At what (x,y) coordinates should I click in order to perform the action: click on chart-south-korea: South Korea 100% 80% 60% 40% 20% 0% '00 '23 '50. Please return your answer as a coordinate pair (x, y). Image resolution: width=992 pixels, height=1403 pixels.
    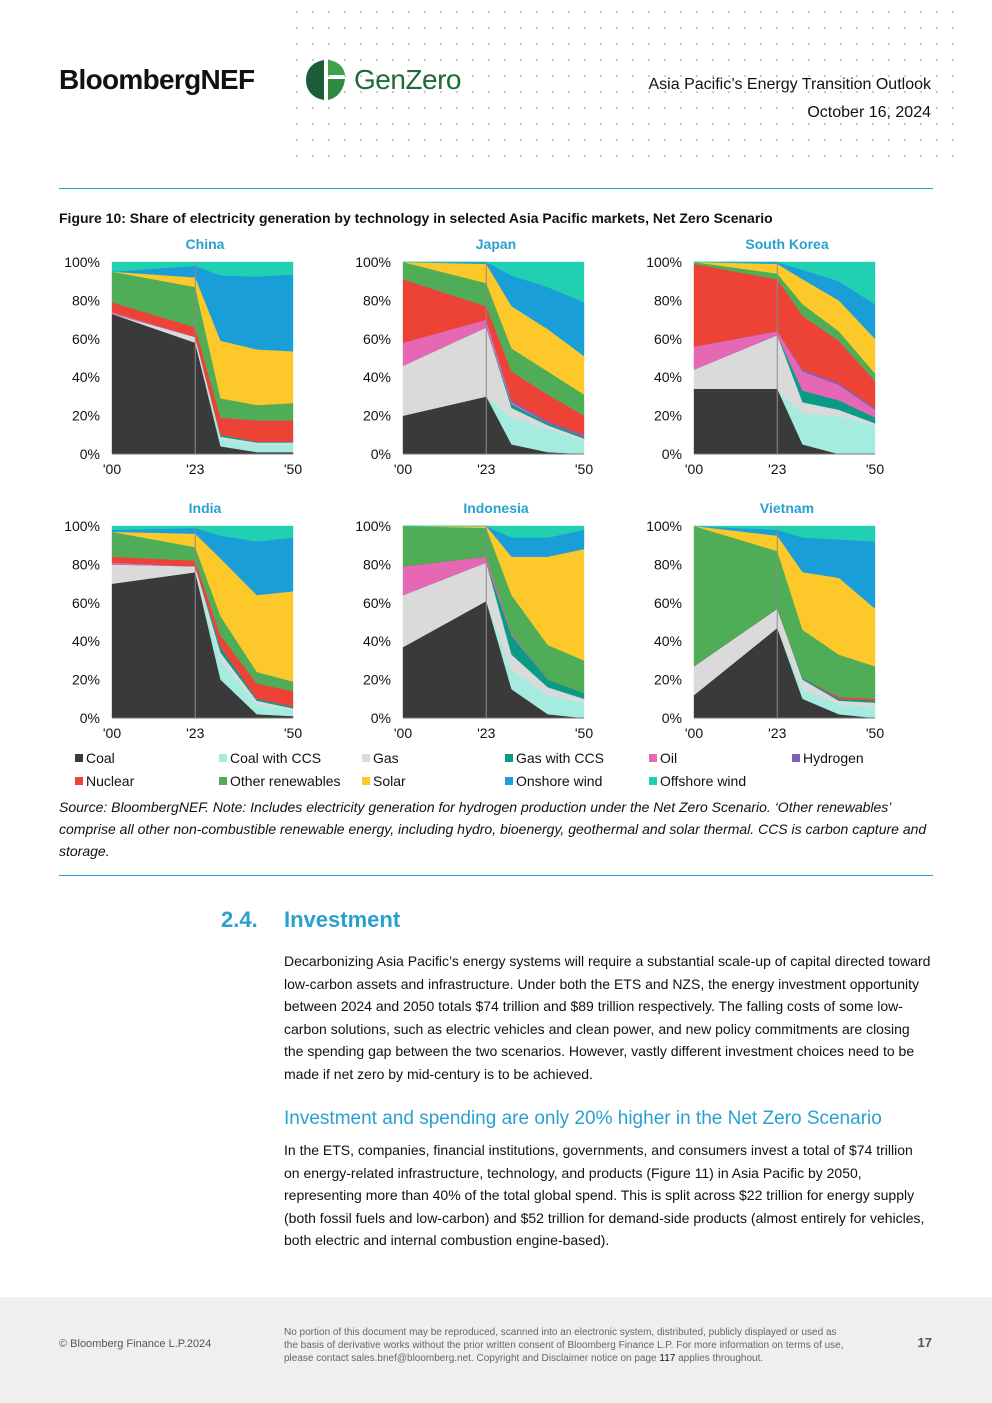
    Looking at the image, I should click on (767, 361).